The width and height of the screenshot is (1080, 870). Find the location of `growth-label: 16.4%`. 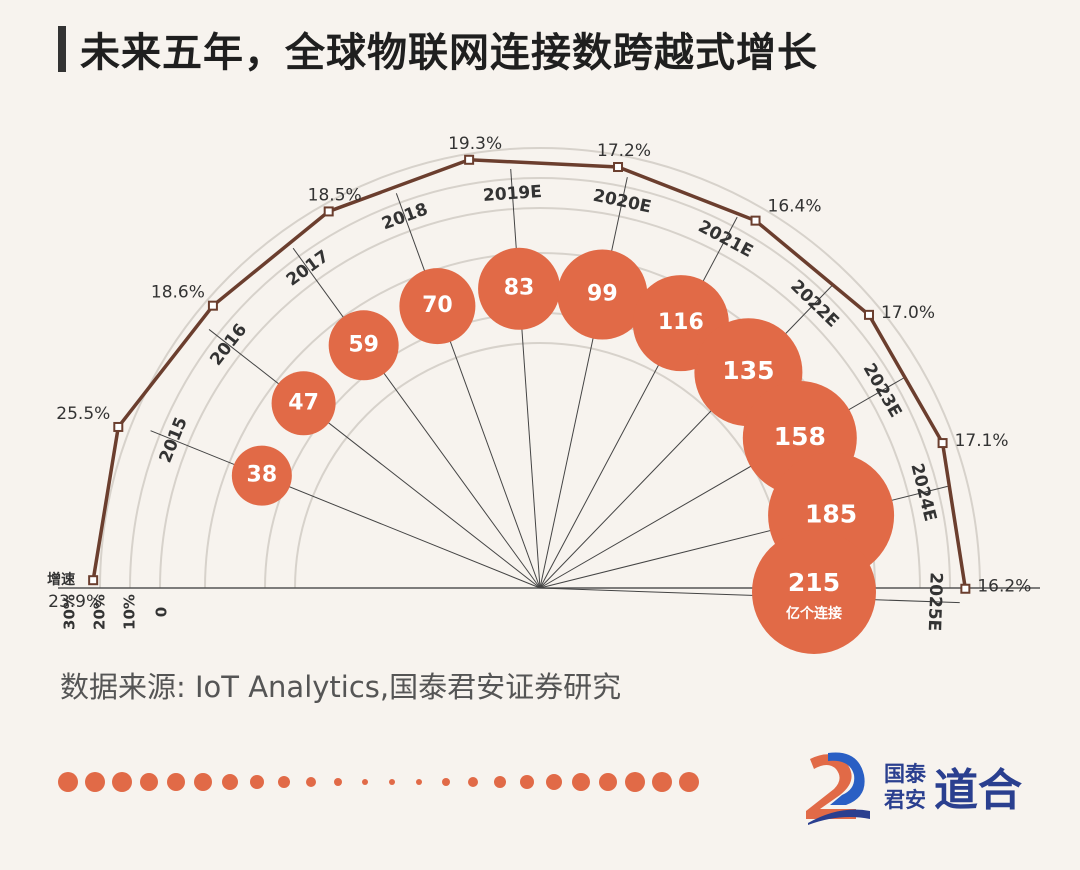

growth-label: 16.4% is located at coordinates (795, 207).